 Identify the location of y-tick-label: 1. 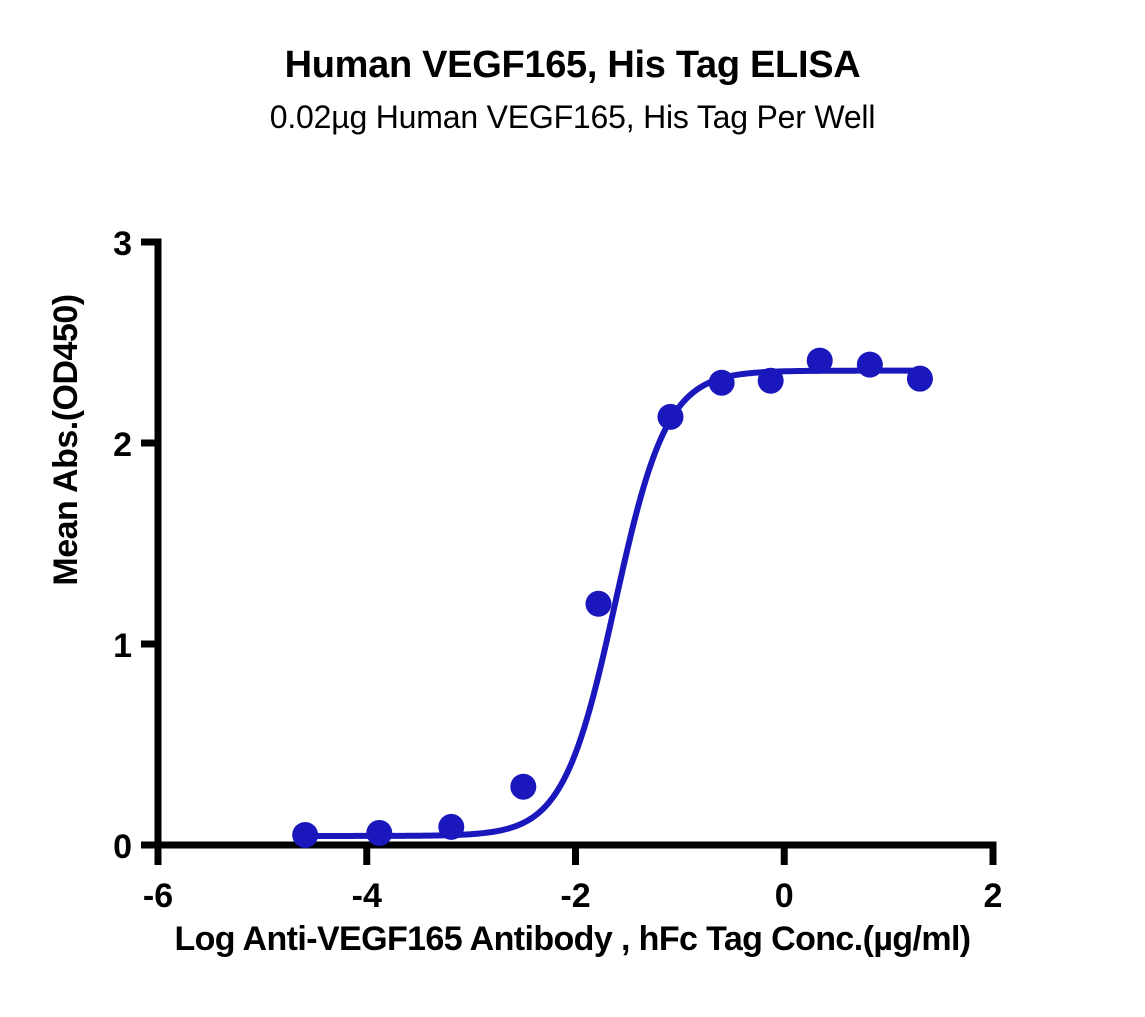
(122, 646).